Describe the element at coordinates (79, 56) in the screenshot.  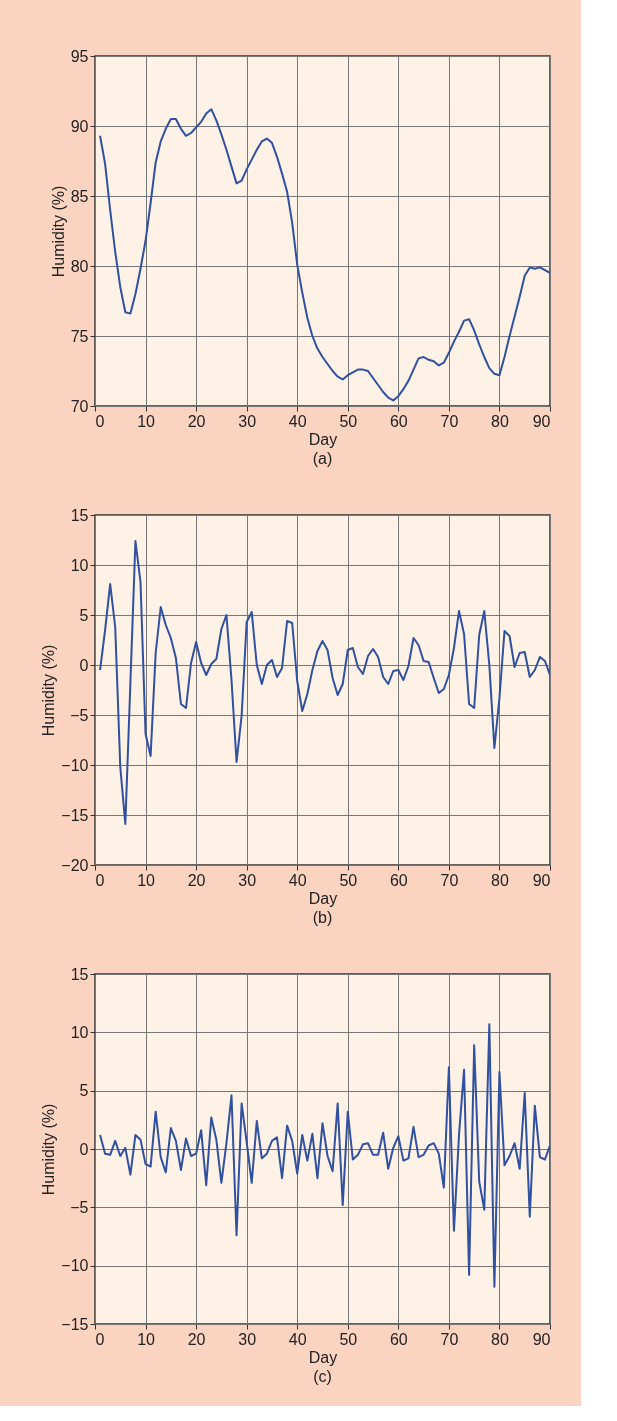
I see `y-tick-label: 95` at that location.